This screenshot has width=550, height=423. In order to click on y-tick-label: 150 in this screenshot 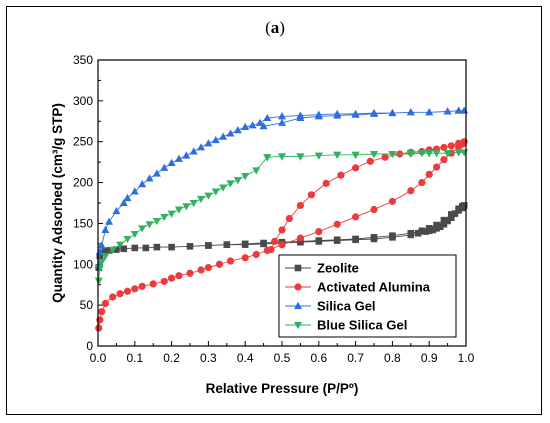, I will do `click(83, 223)`.